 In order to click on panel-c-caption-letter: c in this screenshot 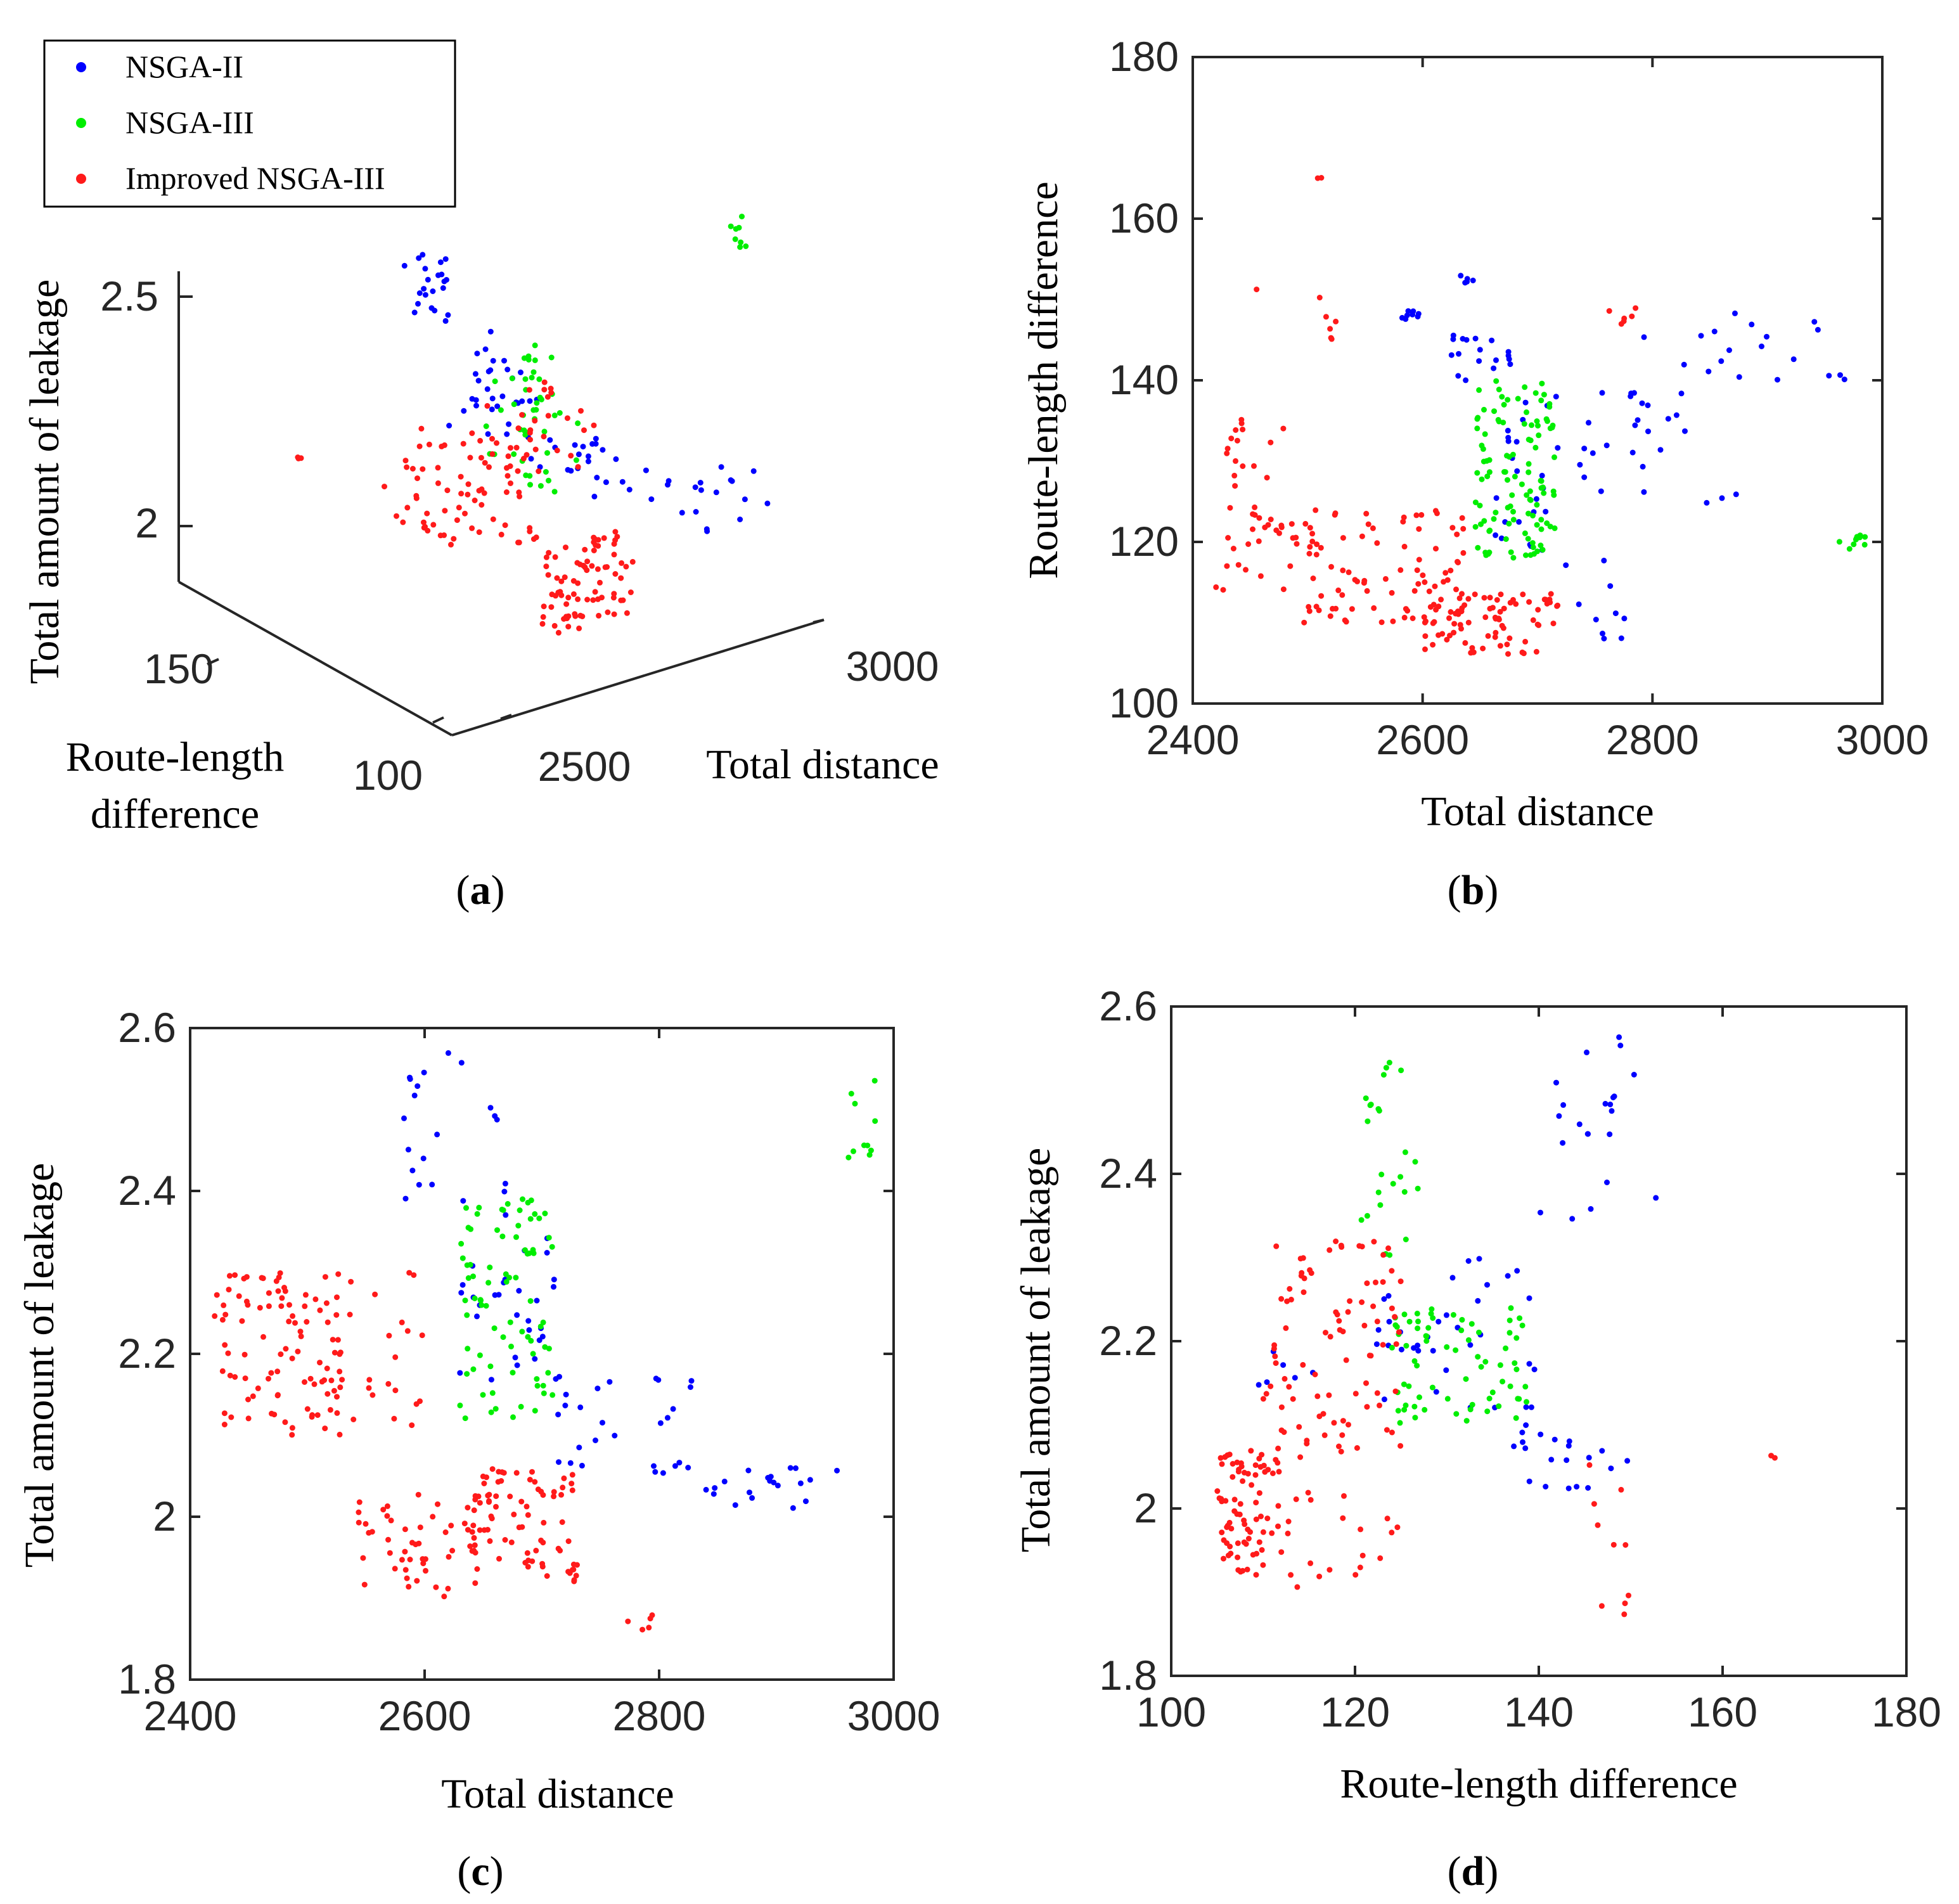, I will do `click(480, 1871)`.